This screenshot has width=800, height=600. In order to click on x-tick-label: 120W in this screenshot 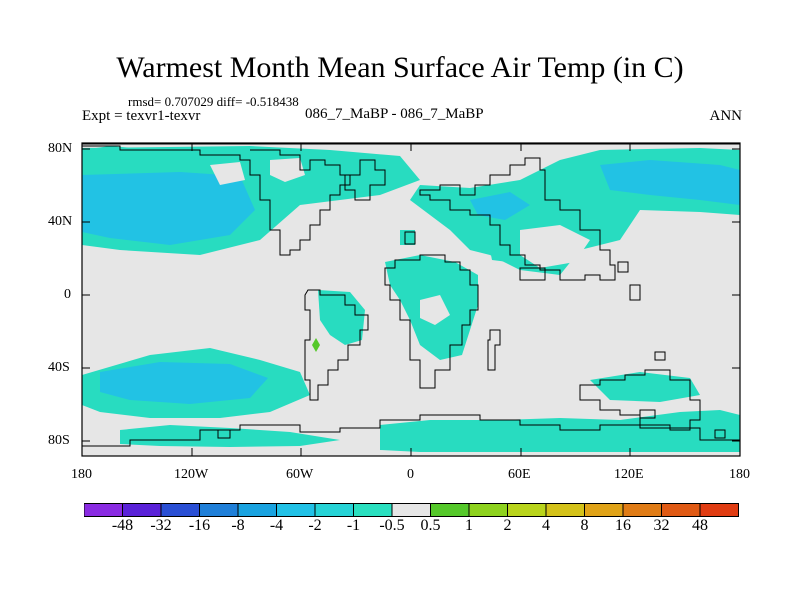, I will do `click(191, 474)`.